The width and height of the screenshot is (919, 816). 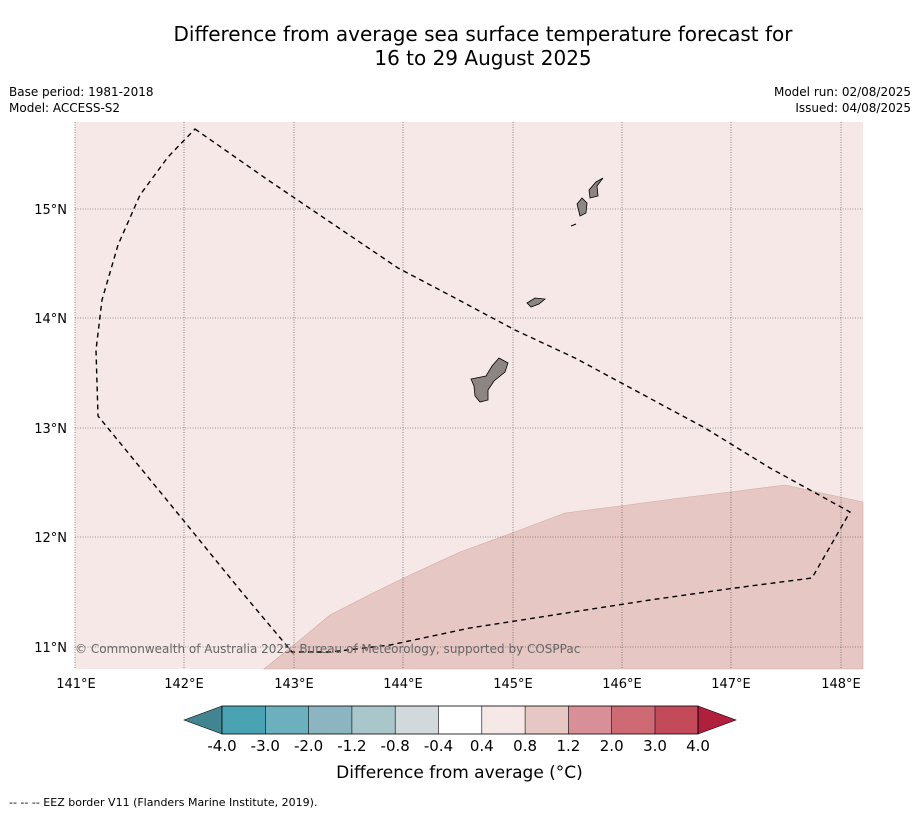 What do you see at coordinates (76, 684) in the screenshot?
I see `lon-tick-label: 141°E` at bounding box center [76, 684].